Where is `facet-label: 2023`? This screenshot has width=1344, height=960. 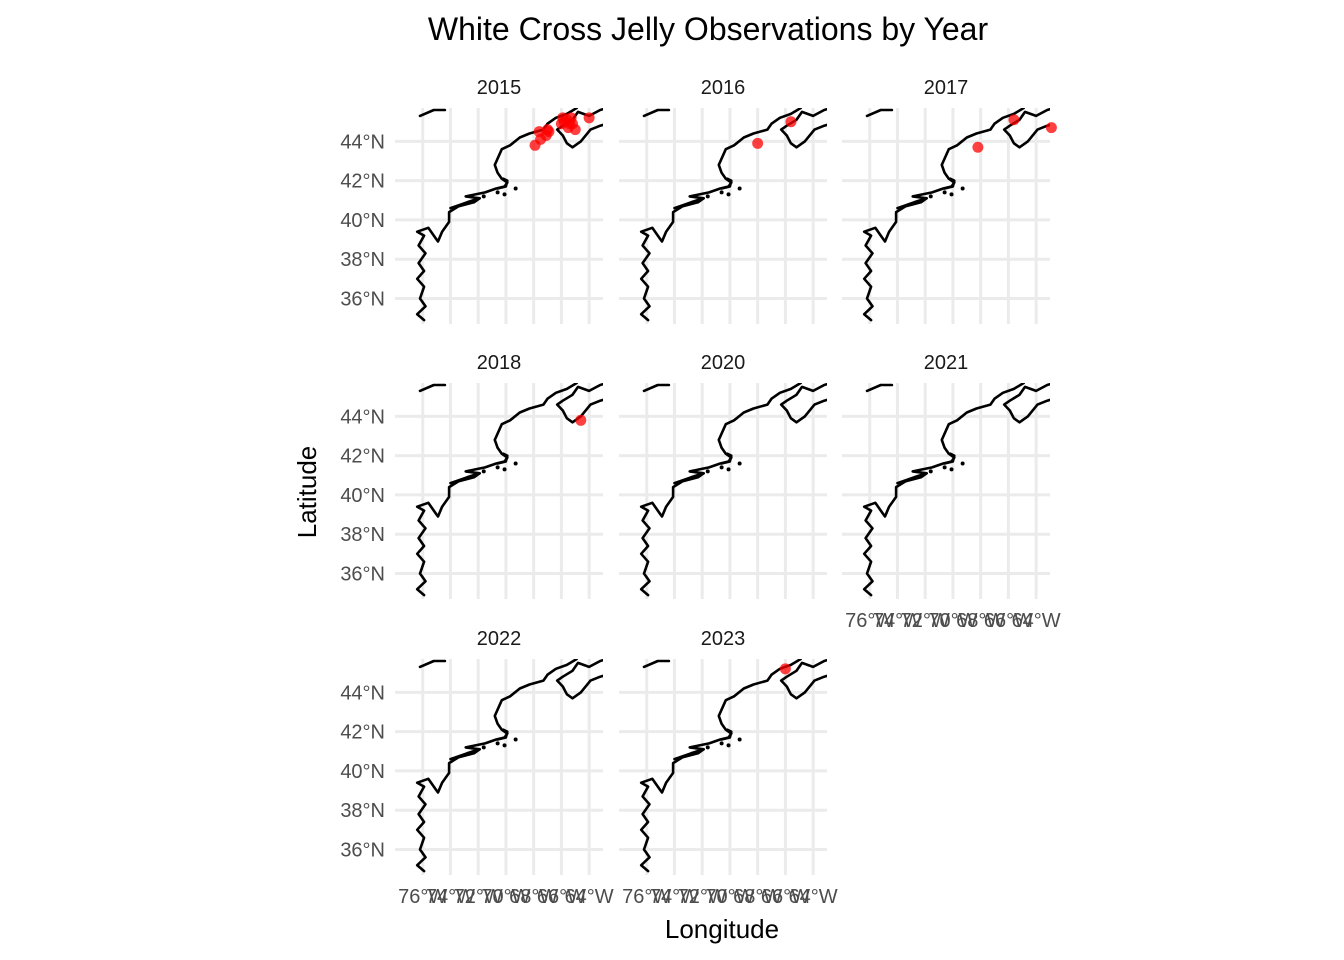 facet-label: 2023 is located at coordinates (723, 639).